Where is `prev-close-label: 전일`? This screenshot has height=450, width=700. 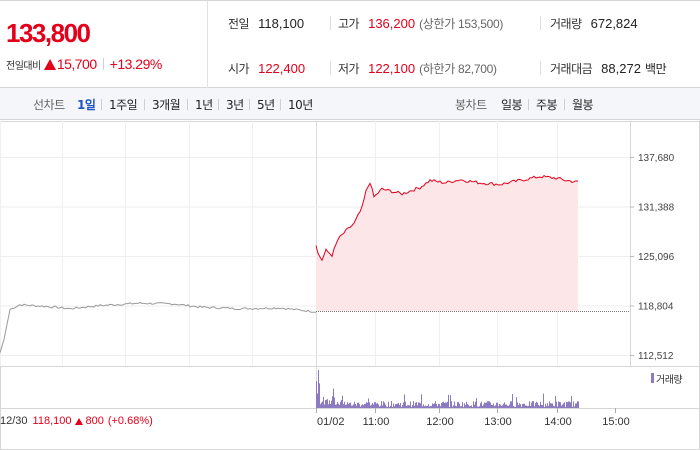
prev-close-label: 전일 is located at coordinates (239, 23).